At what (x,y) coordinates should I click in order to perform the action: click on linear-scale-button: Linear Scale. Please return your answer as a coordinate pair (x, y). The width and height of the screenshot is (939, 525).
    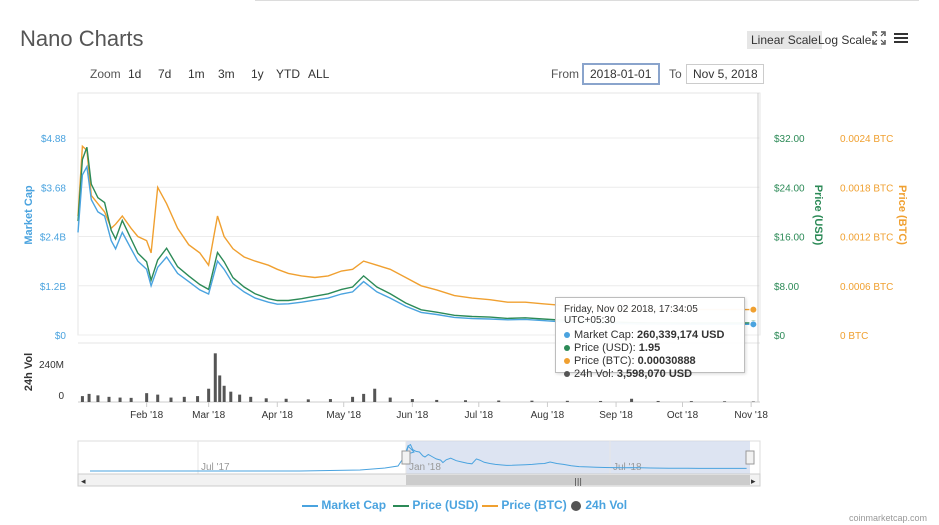
    Looking at the image, I should click on (784, 40).